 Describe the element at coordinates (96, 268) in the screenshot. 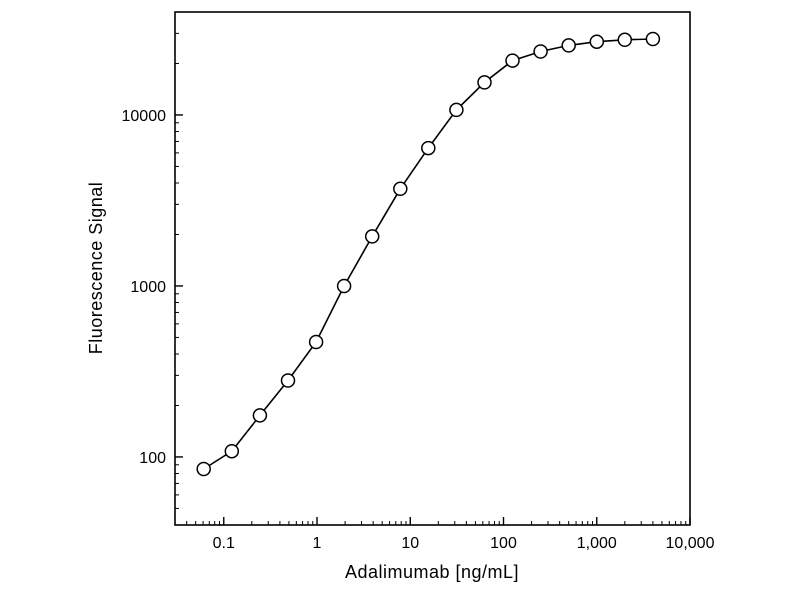

I see `y-axis-title: Fluorescence Signal` at that location.